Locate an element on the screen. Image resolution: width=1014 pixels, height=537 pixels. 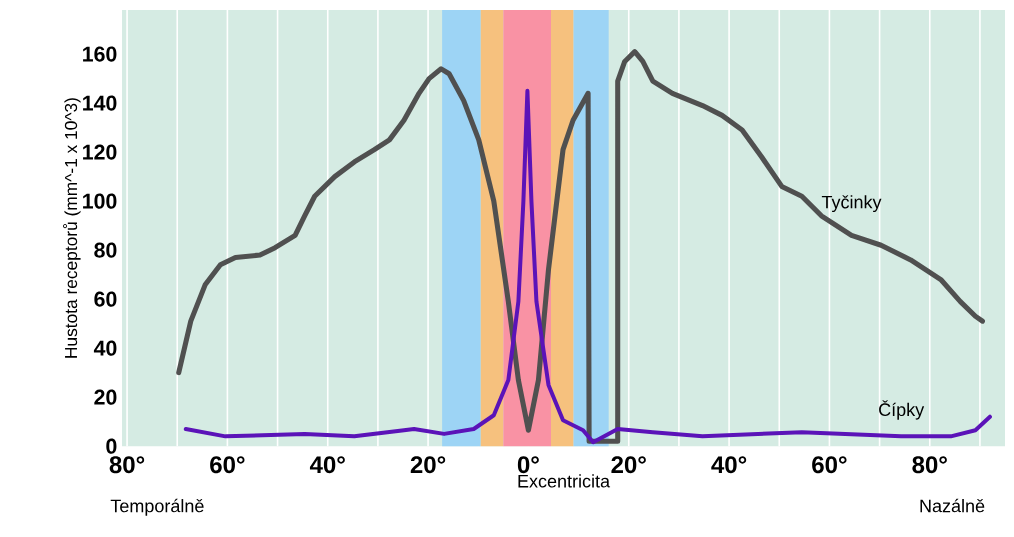
y-tick-label: 140 is located at coordinates (100, 103).